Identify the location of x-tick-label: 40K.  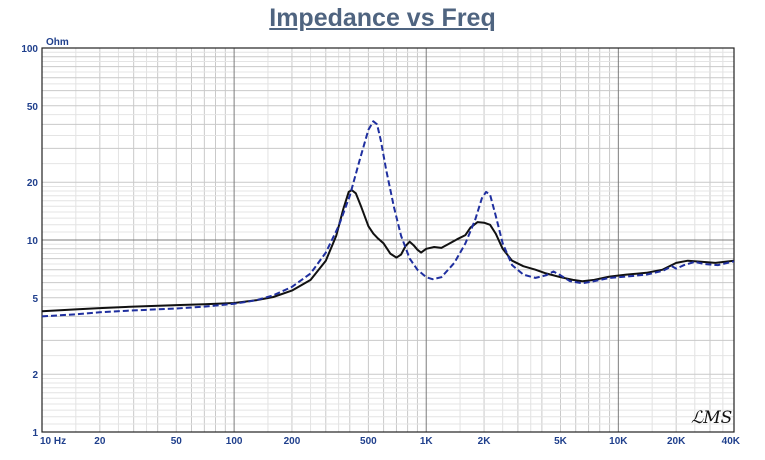
(731, 441).